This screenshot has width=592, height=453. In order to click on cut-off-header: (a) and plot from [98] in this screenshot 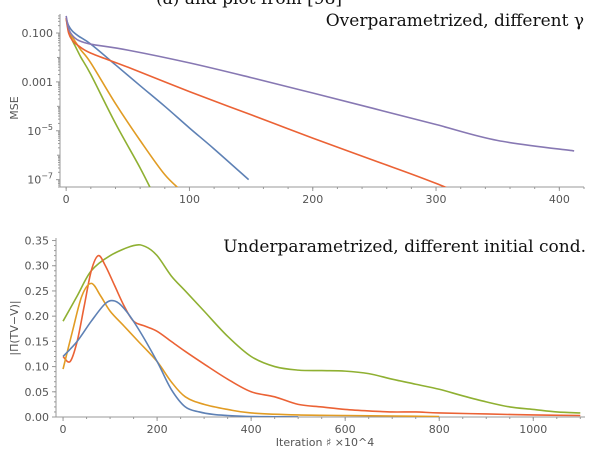, I will do `click(249, 4)`.